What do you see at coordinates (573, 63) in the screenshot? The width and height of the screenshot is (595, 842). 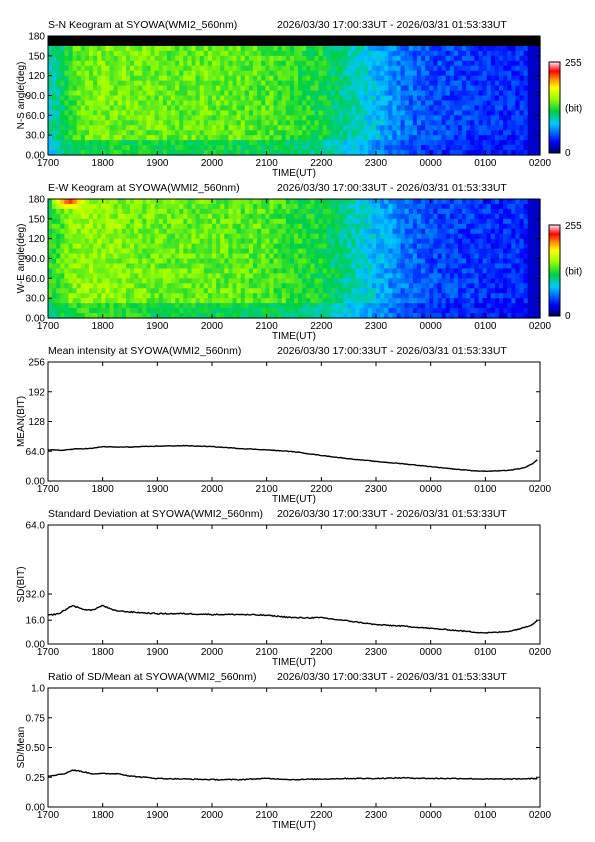 I see `colorbar-max-label: 255` at bounding box center [573, 63].